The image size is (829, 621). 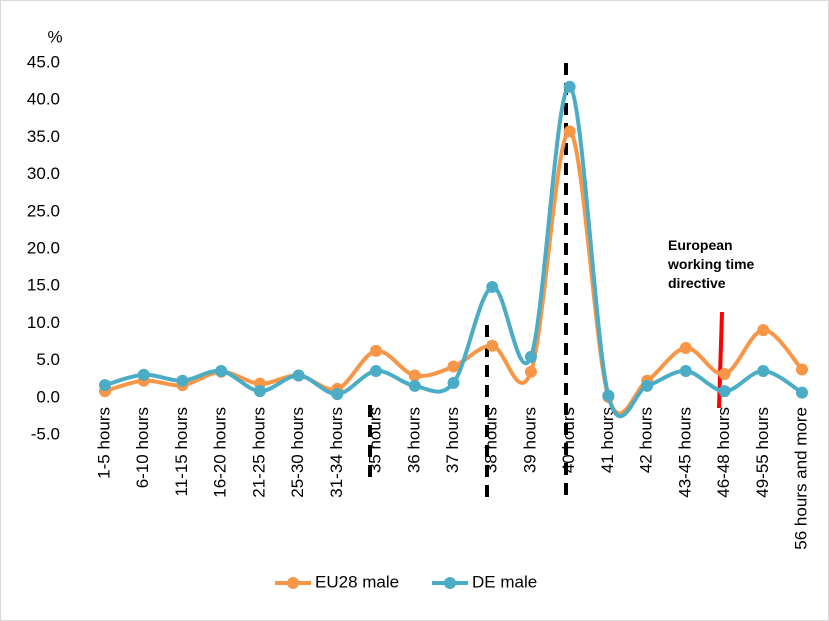 I want to click on x-tick-label: 25-30 hours, so click(x=297, y=452).